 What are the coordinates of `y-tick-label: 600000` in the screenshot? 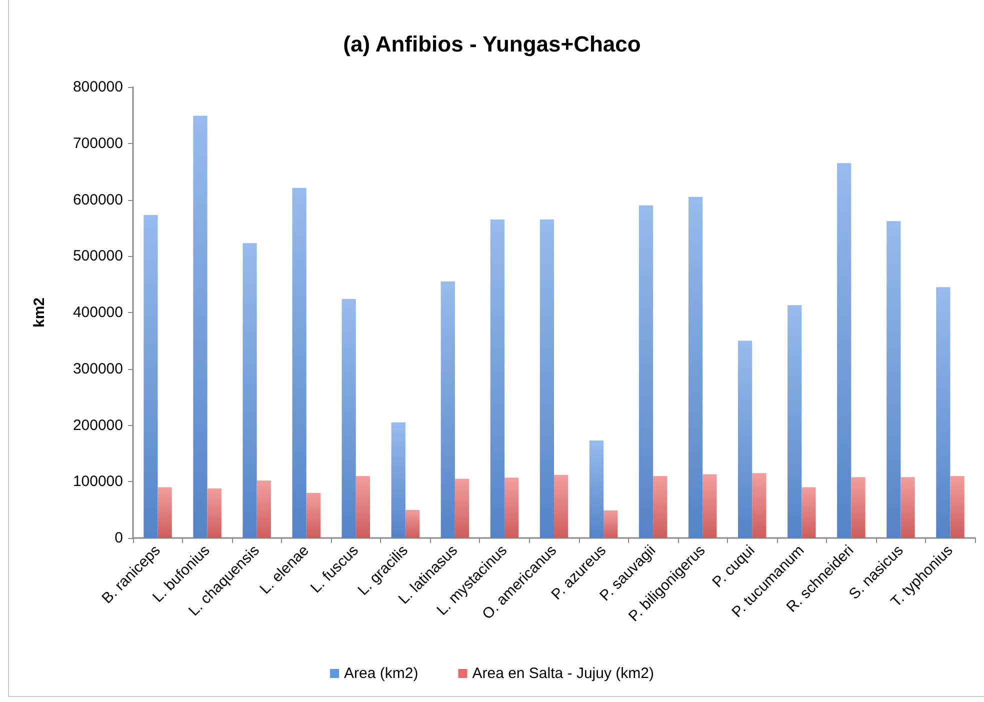 It's located at (97, 199).